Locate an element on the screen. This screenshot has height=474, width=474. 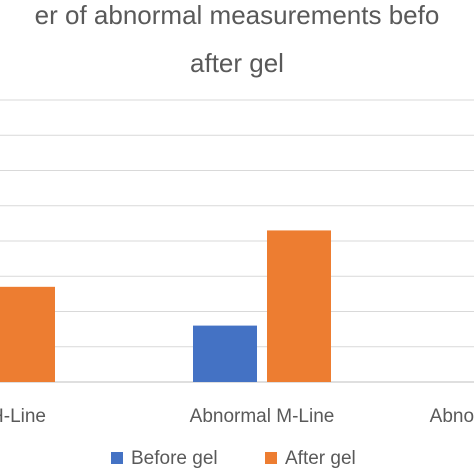
chart-title-line-2: after gel is located at coordinates (237, 63).